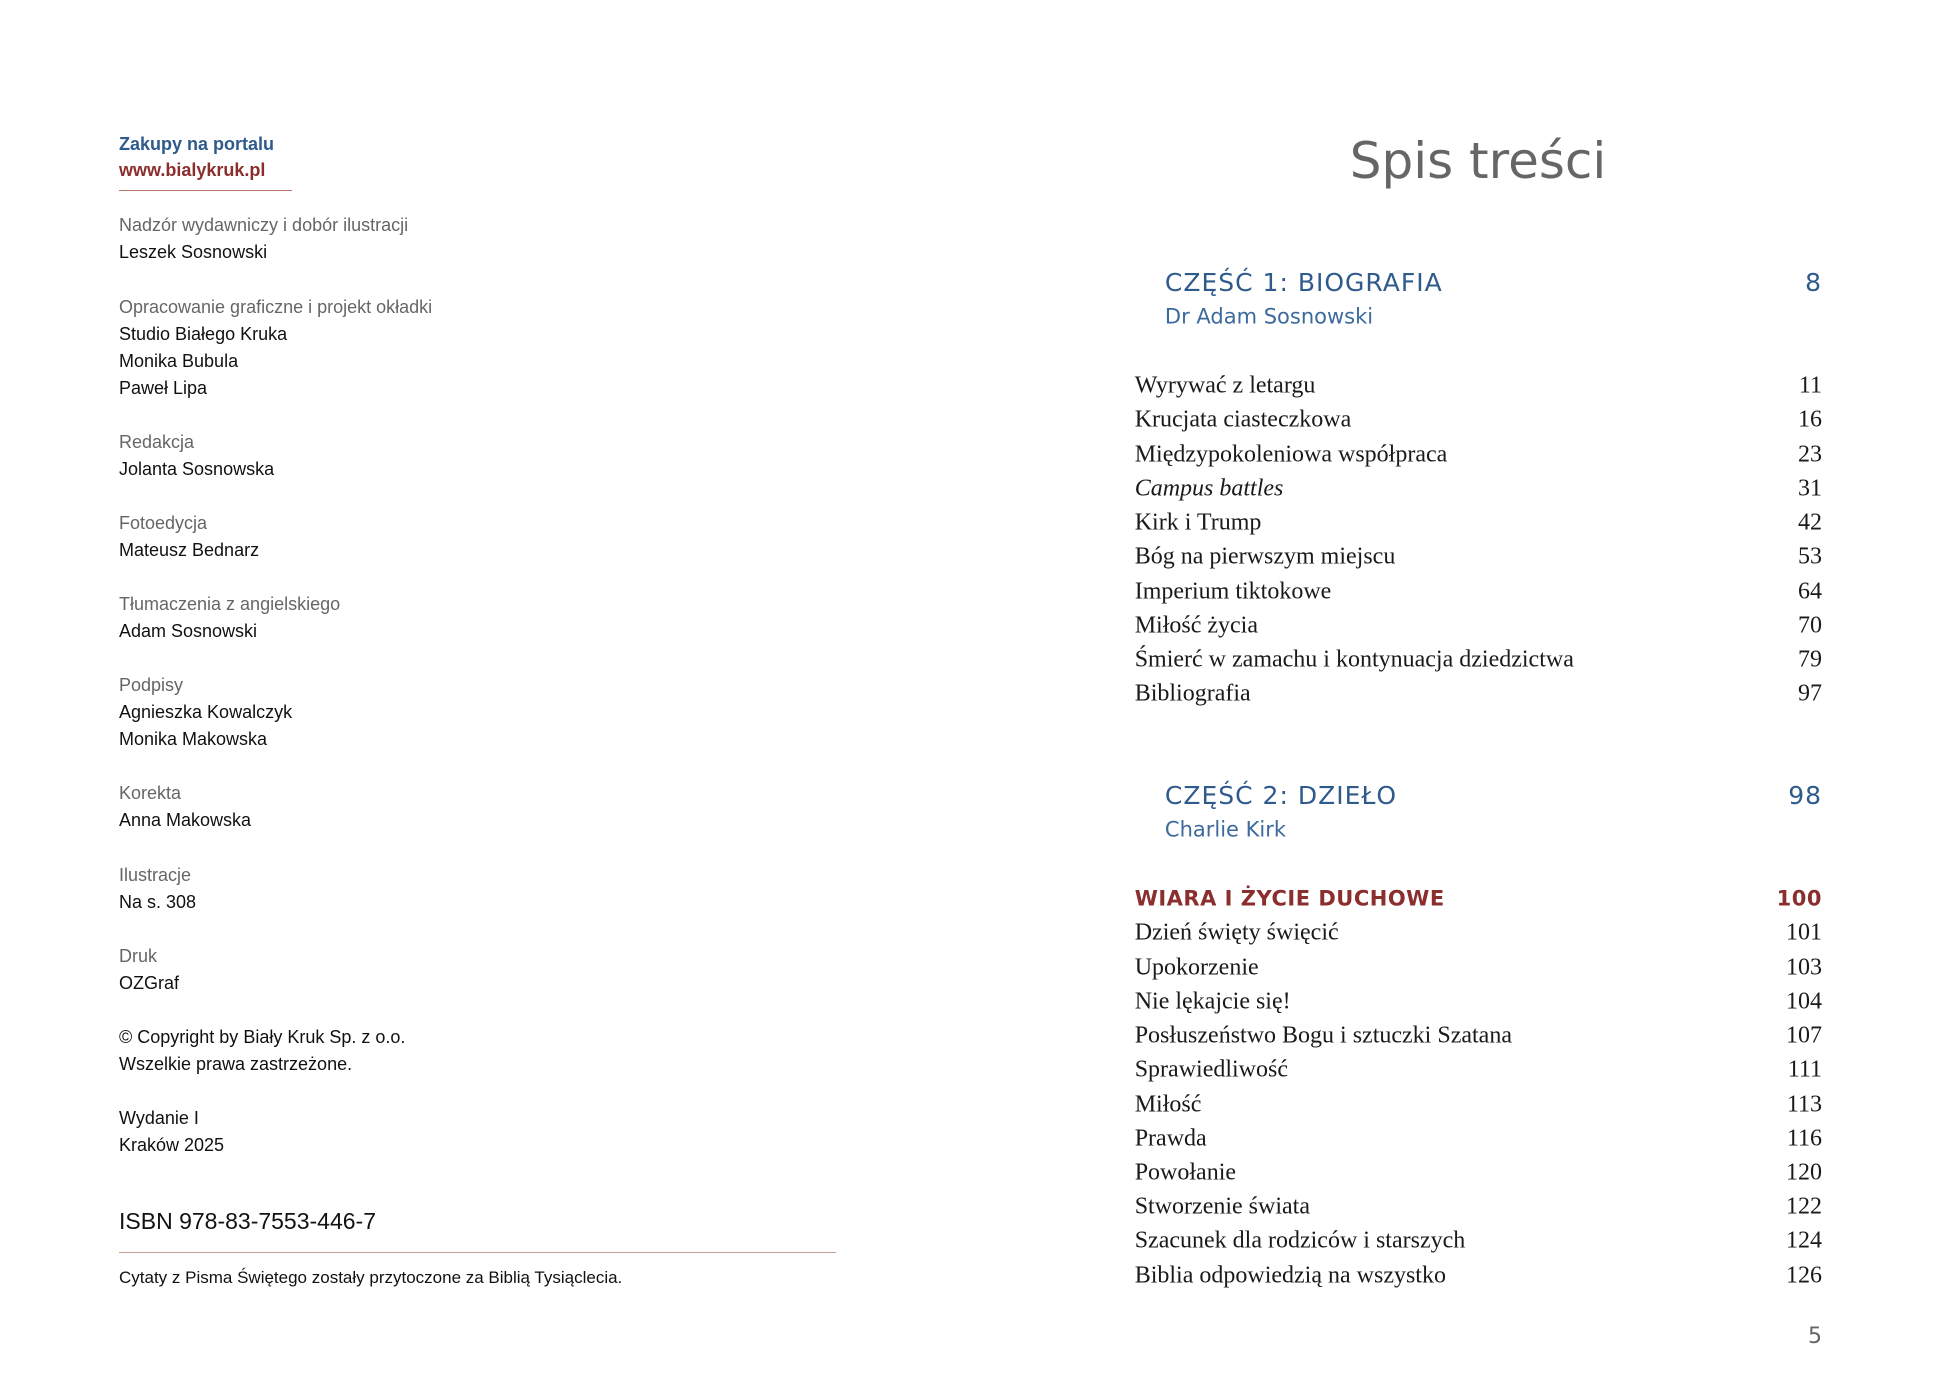 The height and width of the screenshot is (1388, 1949). I want to click on purchase-label: Zakupy na portalu, so click(197, 144).